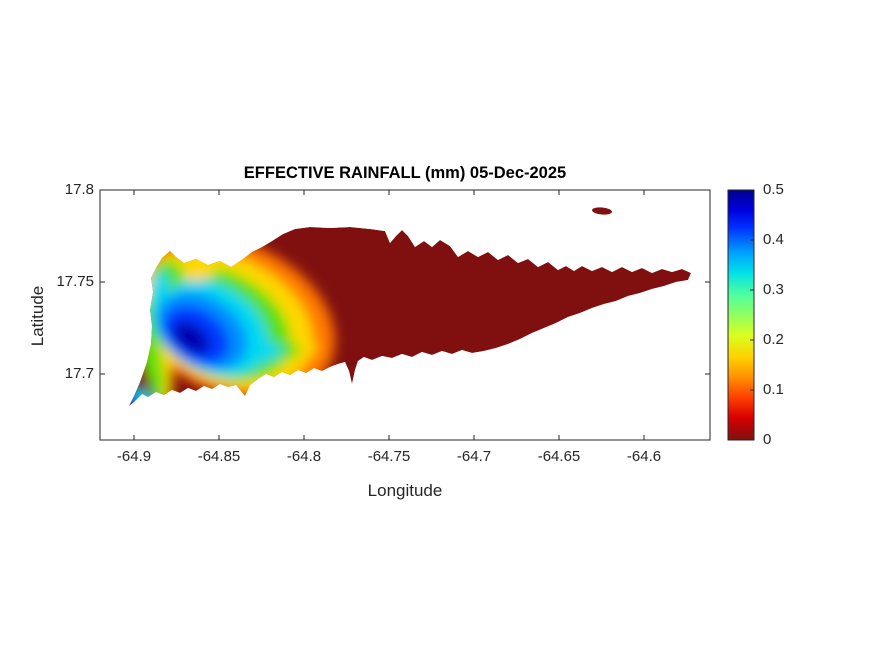 Image resolution: width=875 pixels, height=656 pixels. What do you see at coordinates (773, 339) in the screenshot?
I see `colorbar-tick-label: 0.2` at bounding box center [773, 339].